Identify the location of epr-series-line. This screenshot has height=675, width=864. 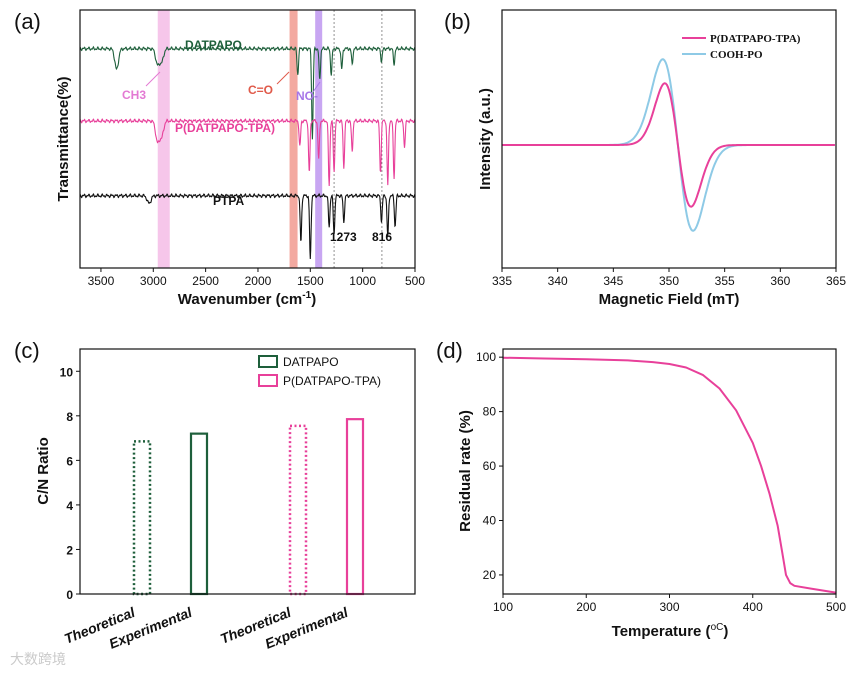
(668, 145).